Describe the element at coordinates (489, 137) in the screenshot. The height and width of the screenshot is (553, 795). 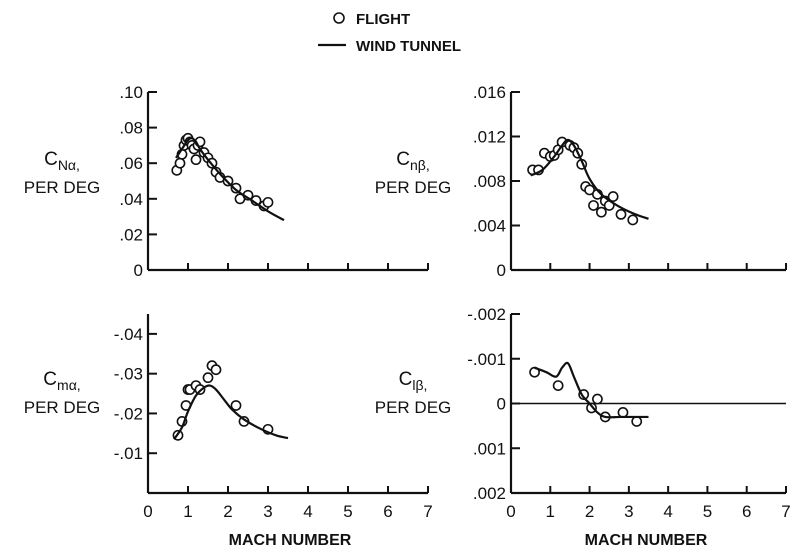
I see `y-tick-label: .012` at that location.